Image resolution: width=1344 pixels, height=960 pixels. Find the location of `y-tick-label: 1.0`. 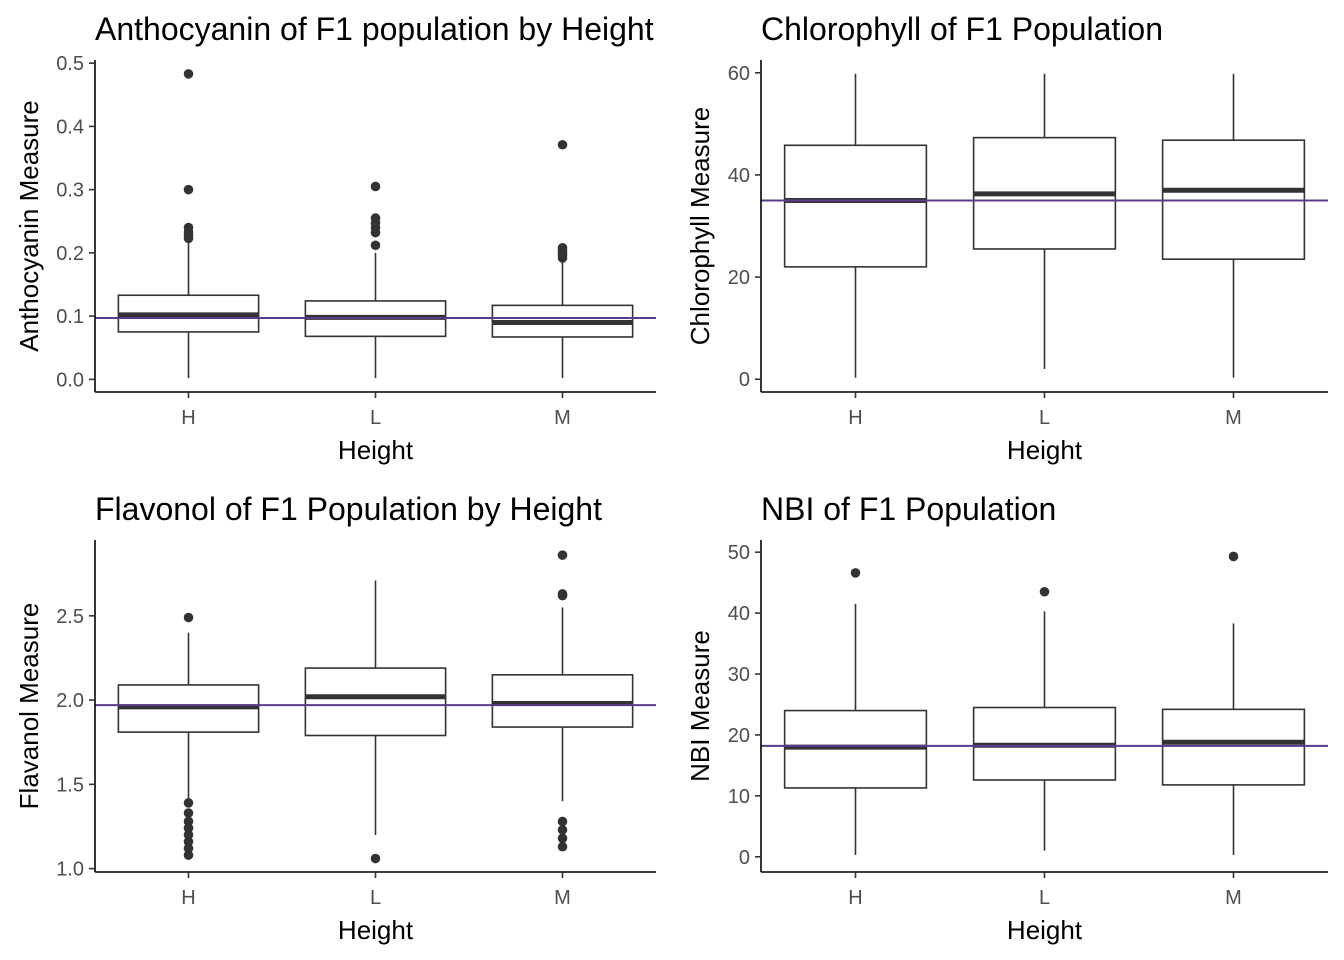

y-tick-label: 1.0 is located at coordinates (70, 870).